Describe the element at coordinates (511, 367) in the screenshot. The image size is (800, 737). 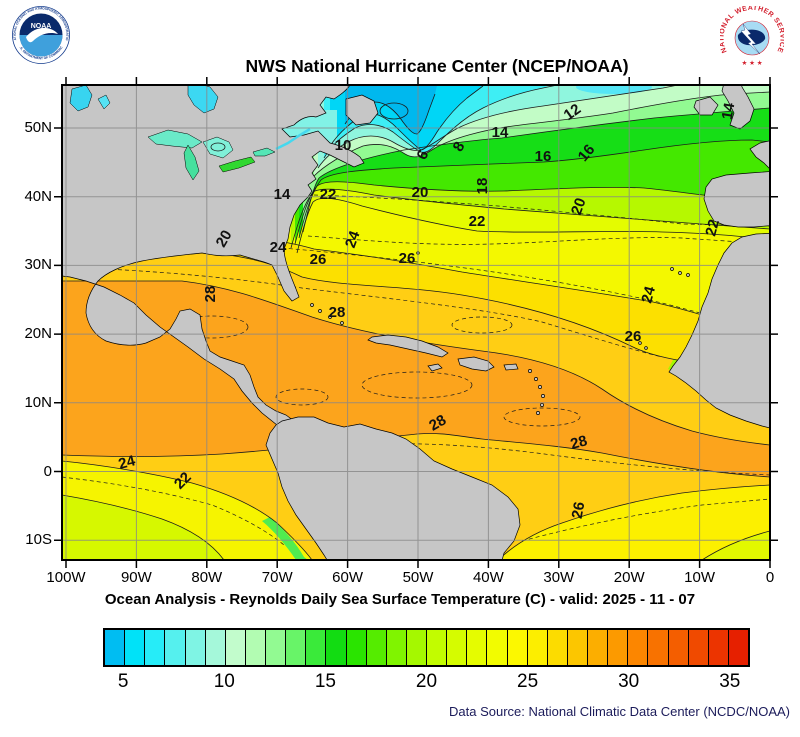
I see `puerto-rico-island` at that location.